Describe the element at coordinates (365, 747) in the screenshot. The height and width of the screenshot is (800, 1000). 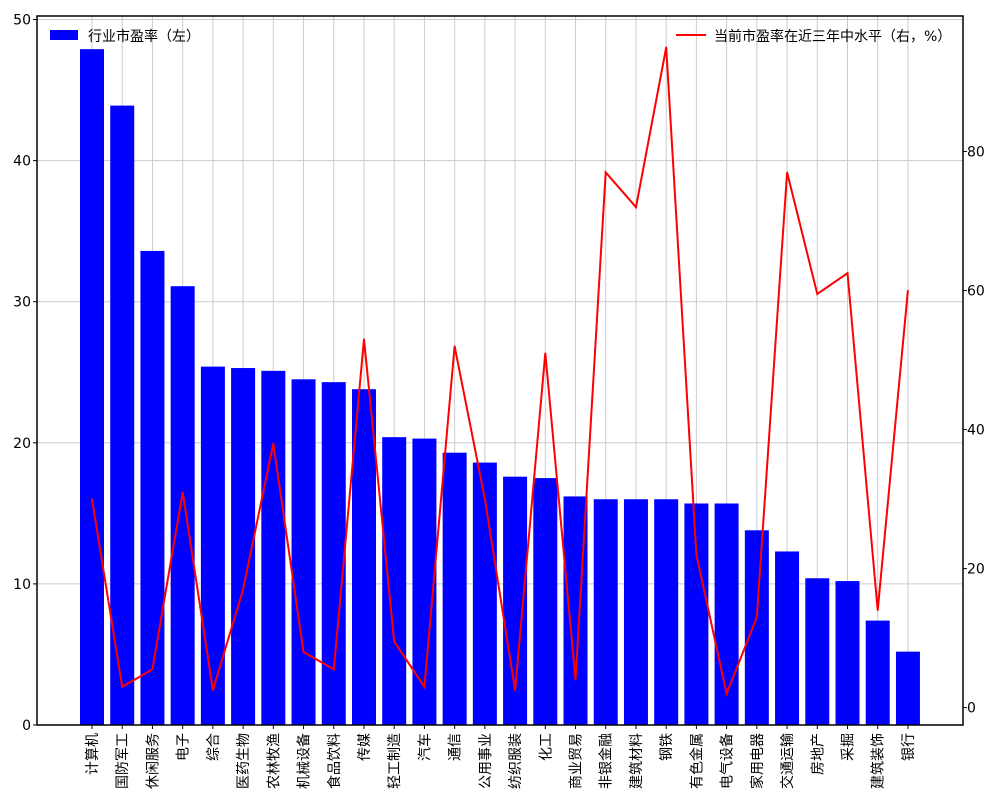
I see `category-label: 传媒` at that location.